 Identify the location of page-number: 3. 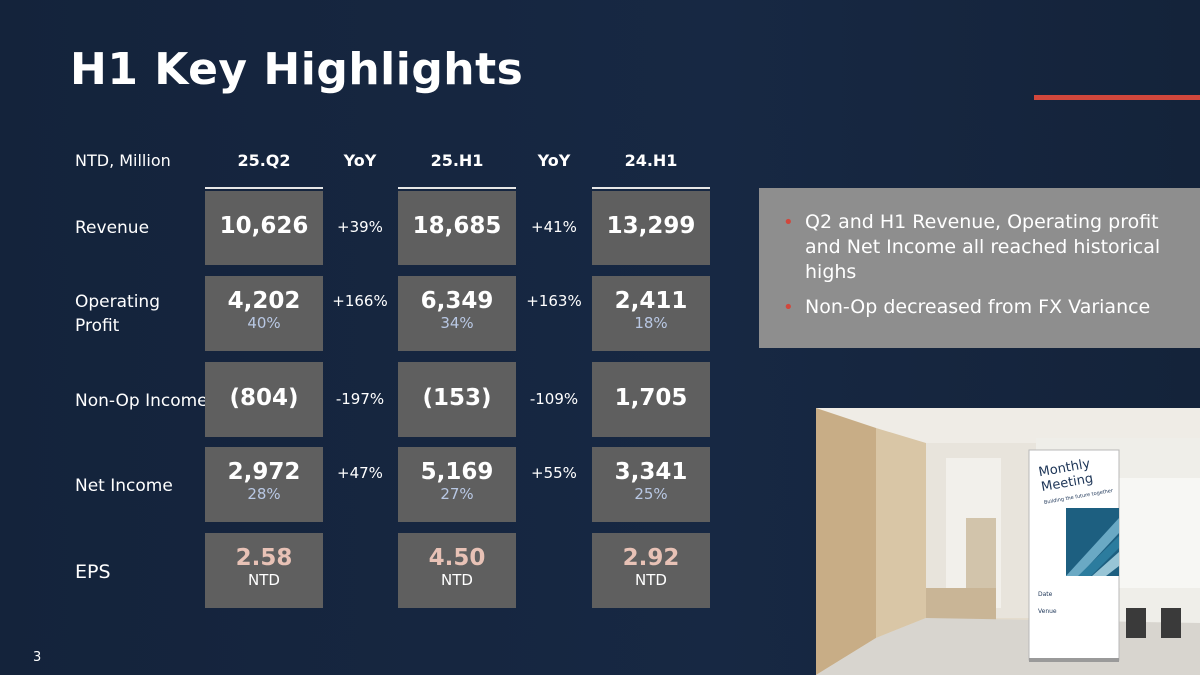
(37, 657).